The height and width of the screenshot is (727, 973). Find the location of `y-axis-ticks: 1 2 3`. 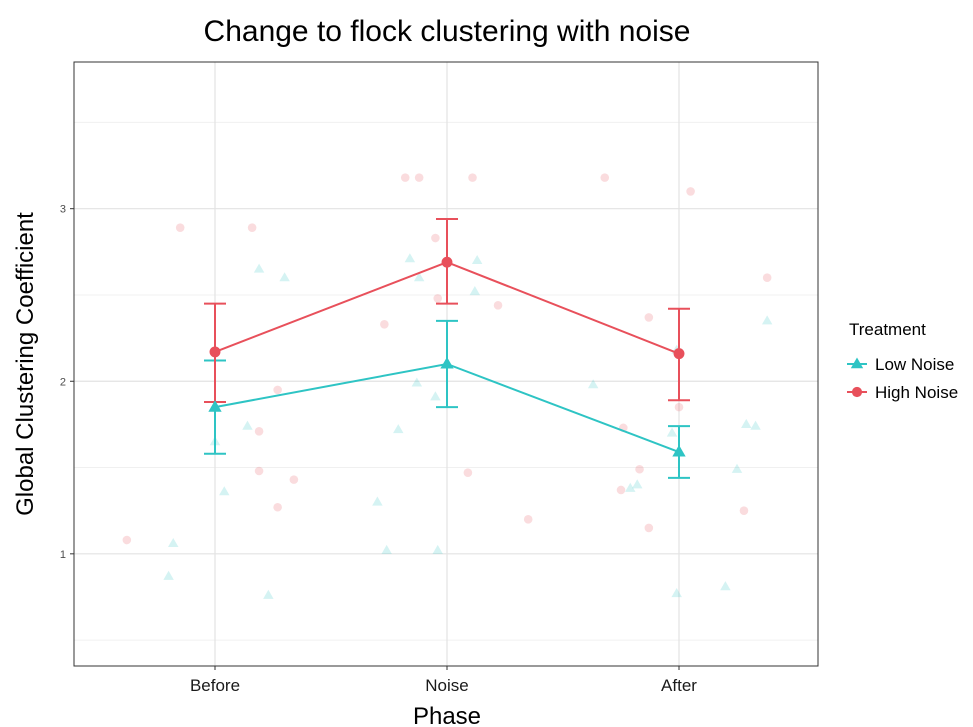

y-axis-ticks: 1 2 3 is located at coordinates (67, 382).